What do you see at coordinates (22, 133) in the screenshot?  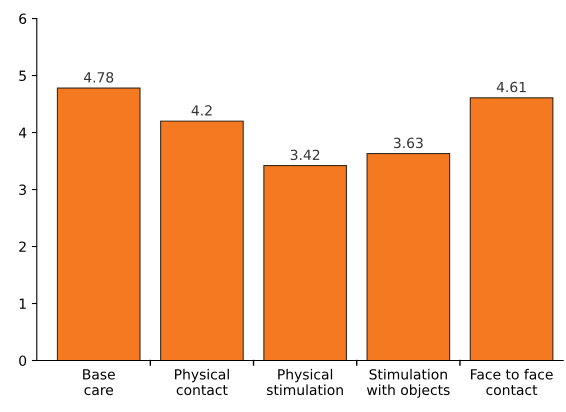 I see `y-tick-label: 4` at bounding box center [22, 133].